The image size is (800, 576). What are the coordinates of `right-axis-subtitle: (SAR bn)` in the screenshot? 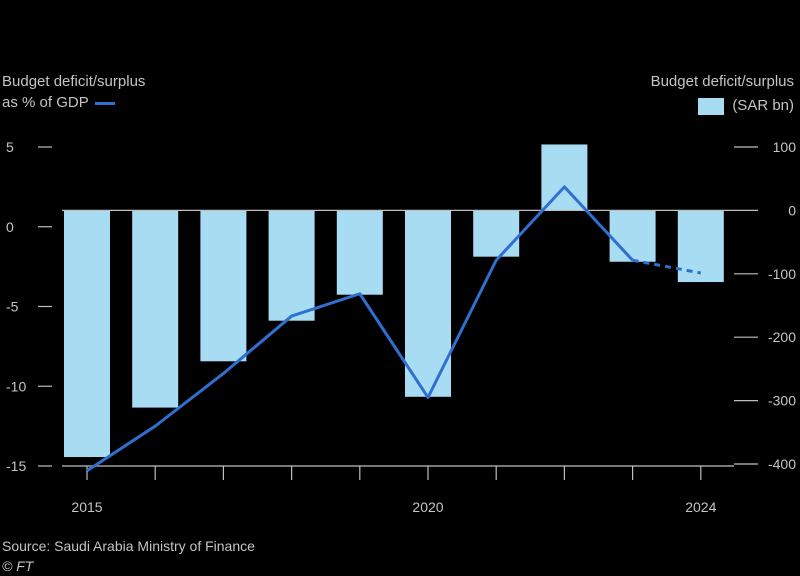 It's located at (746, 106).